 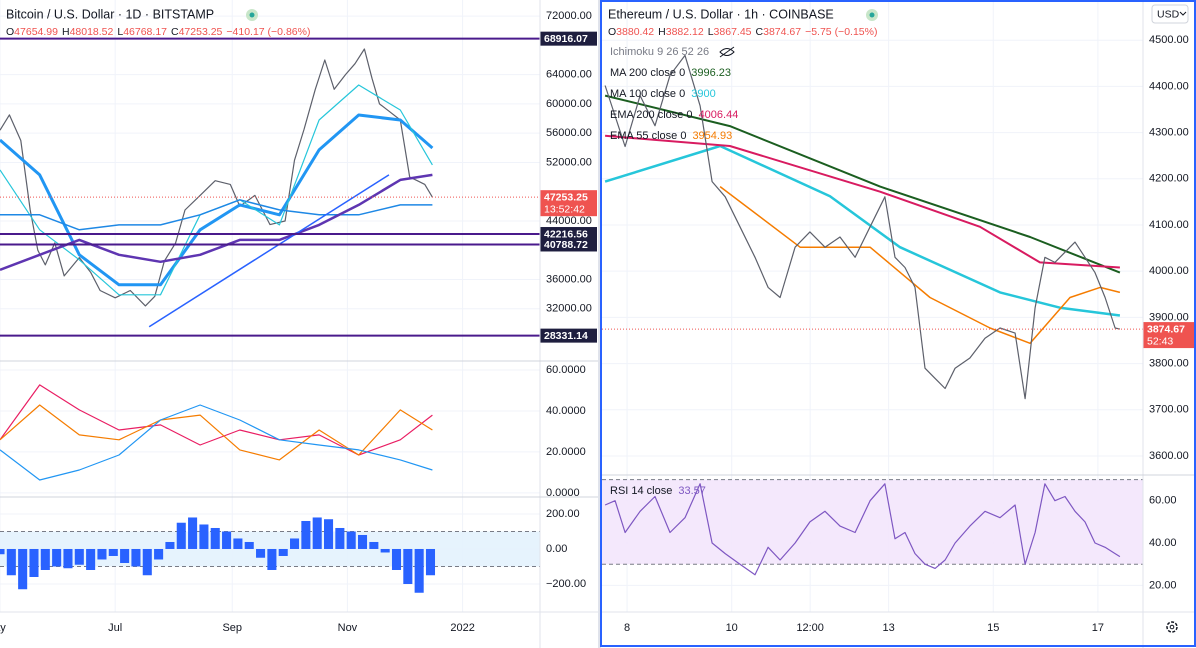 I want to click on gear-hub, so click(x=1172, y=627).